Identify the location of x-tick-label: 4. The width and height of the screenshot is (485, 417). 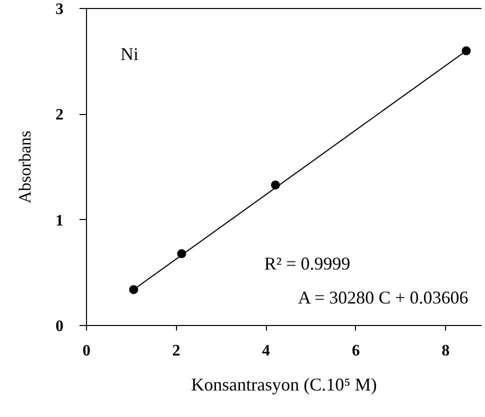
(266, 351).